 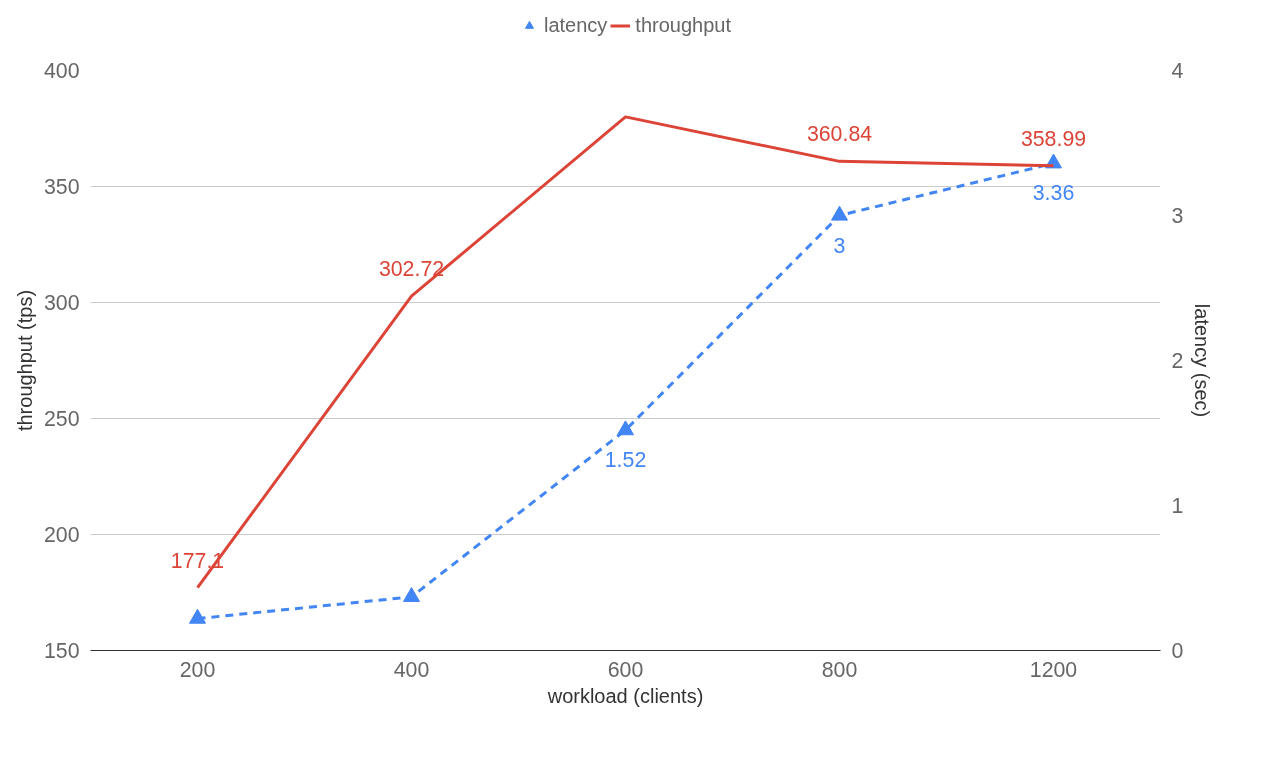 What do you see at coordinates (61, 535) in the screenshot?
I see `y-tick-label: 200` at bounding box center [61, 535].